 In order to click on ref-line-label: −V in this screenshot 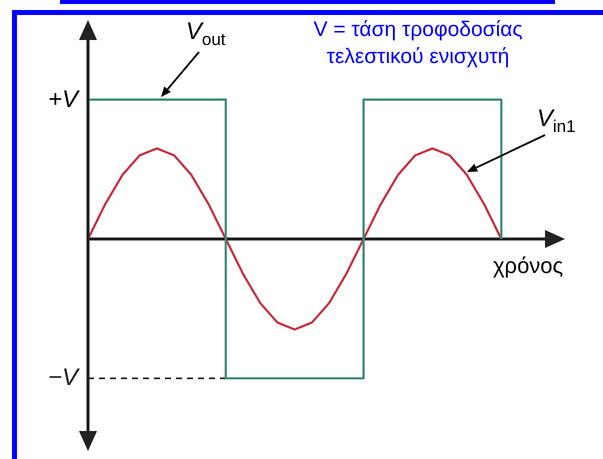, I will do `click(64, 377)`.